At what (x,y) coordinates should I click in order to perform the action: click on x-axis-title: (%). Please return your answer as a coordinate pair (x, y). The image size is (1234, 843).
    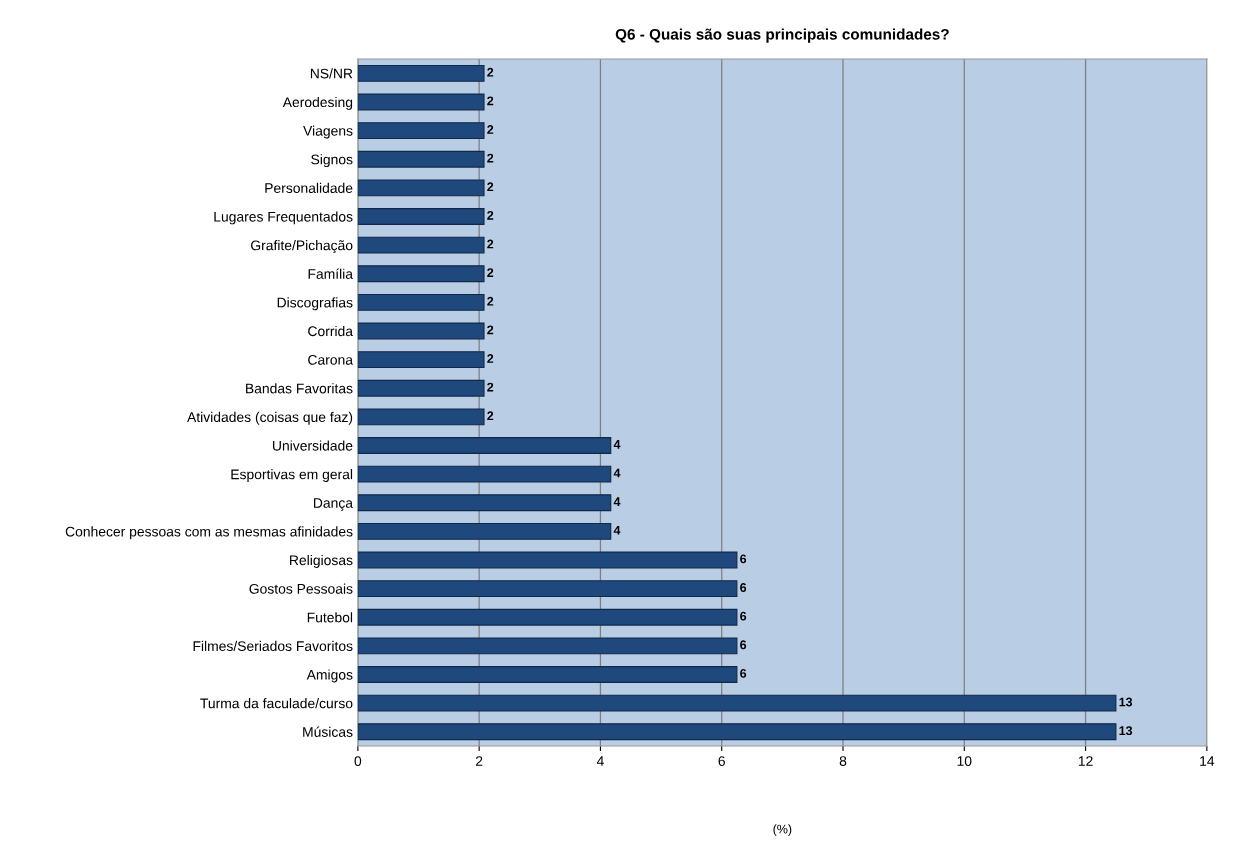
    Looking at the image, I should click on (782, 830).